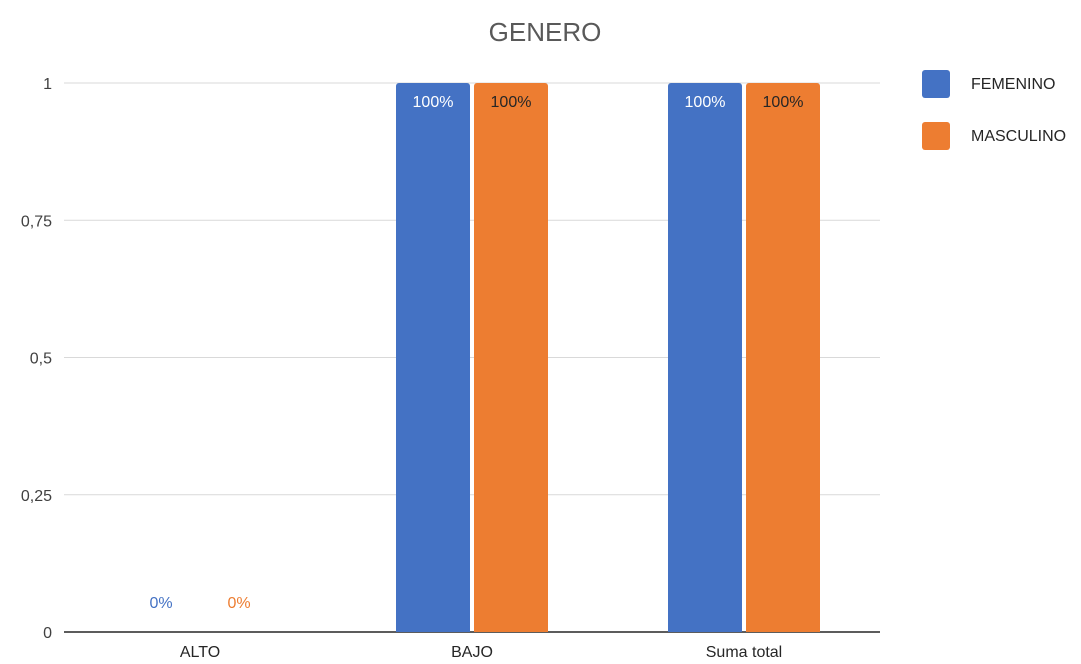  What do you see at coordinates (41, 359) in the screenshot?
I see `y-tick-label: 0,5` at bounding box center [41, 359].